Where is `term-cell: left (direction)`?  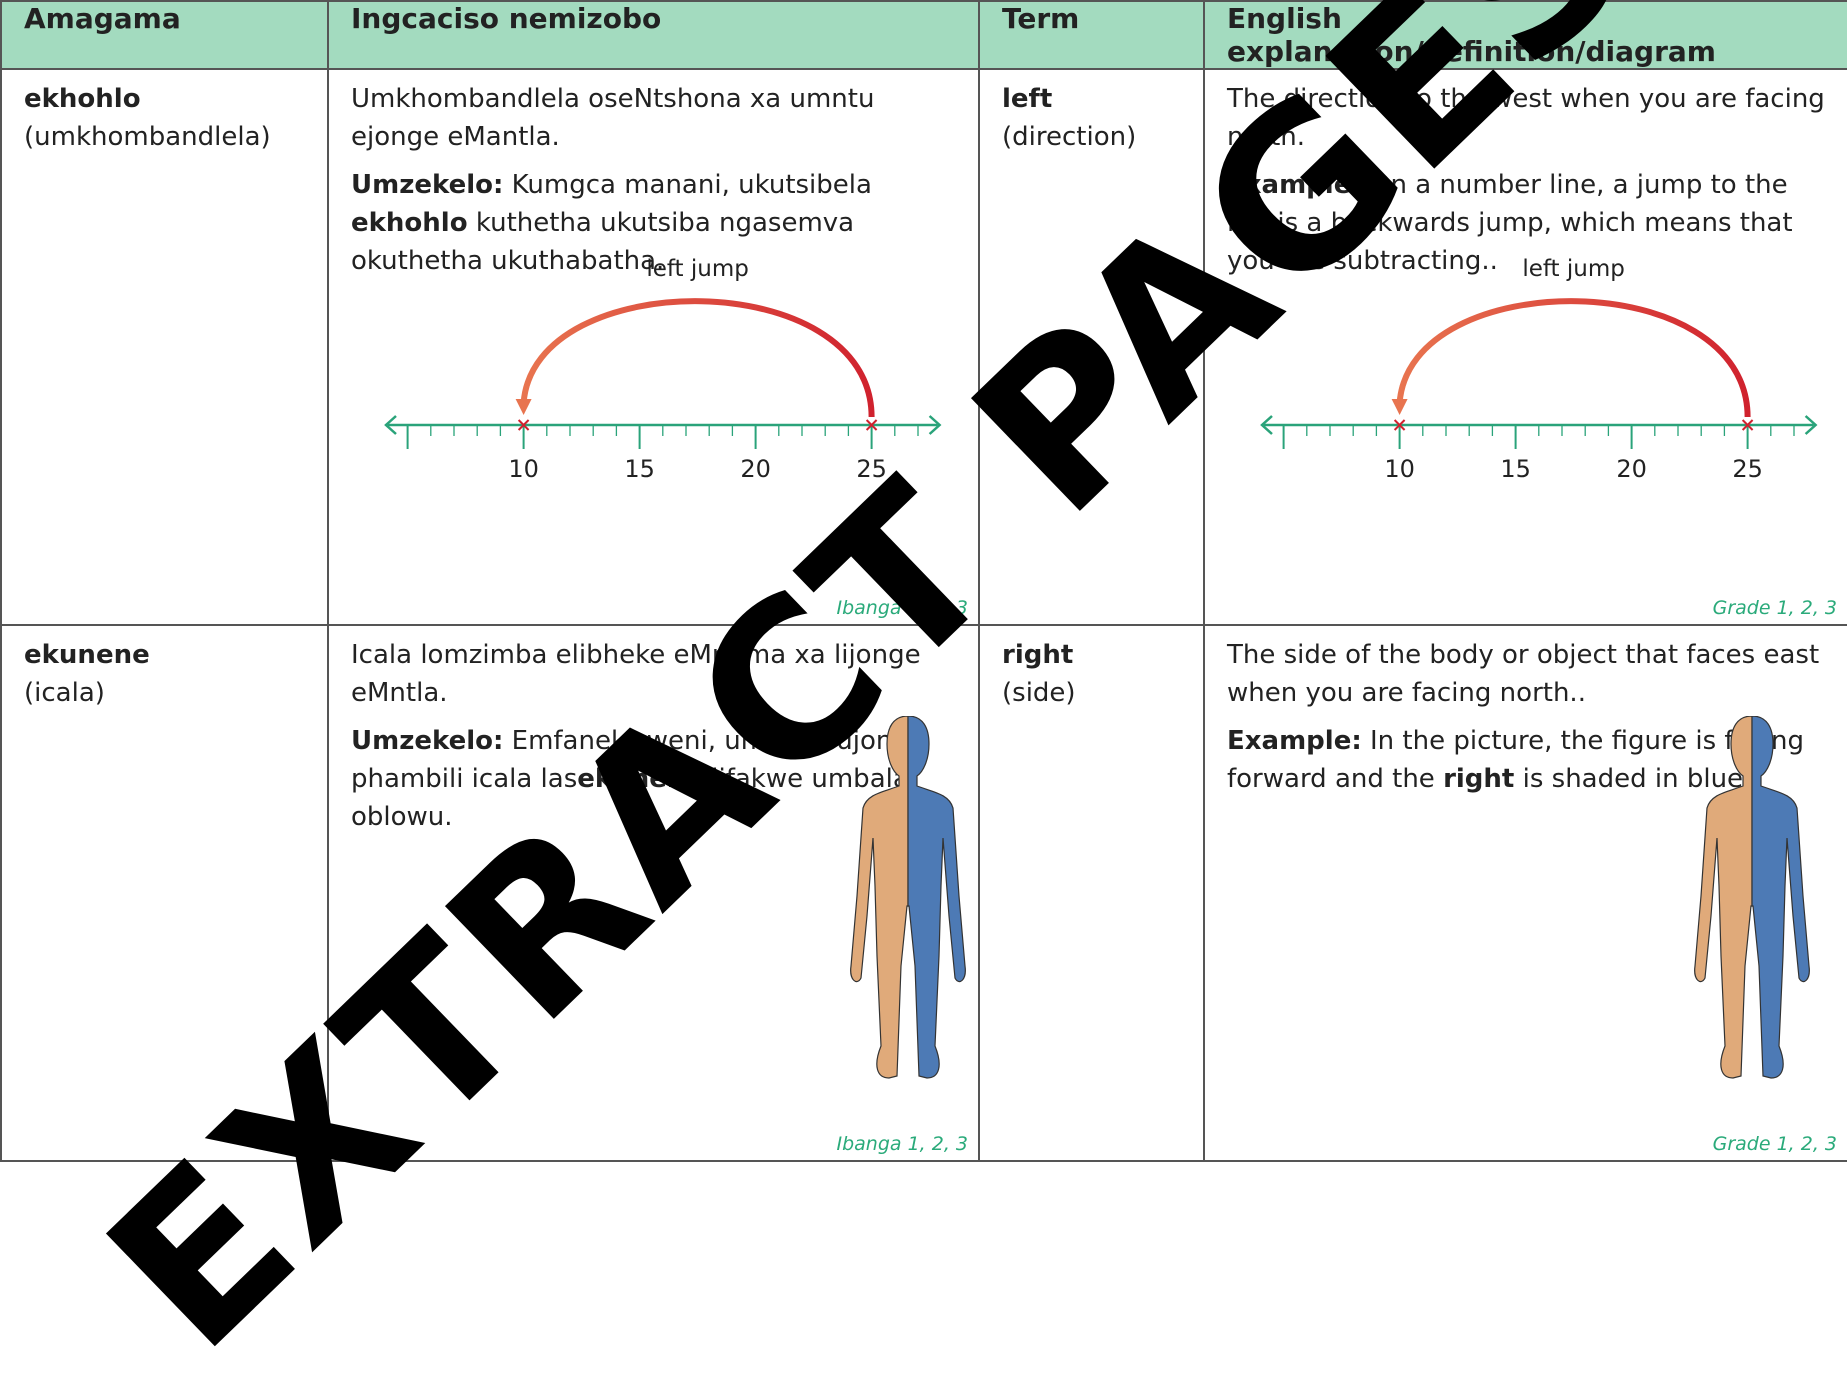 term-cell: left (direction) is located at coordinates (1091, 347).